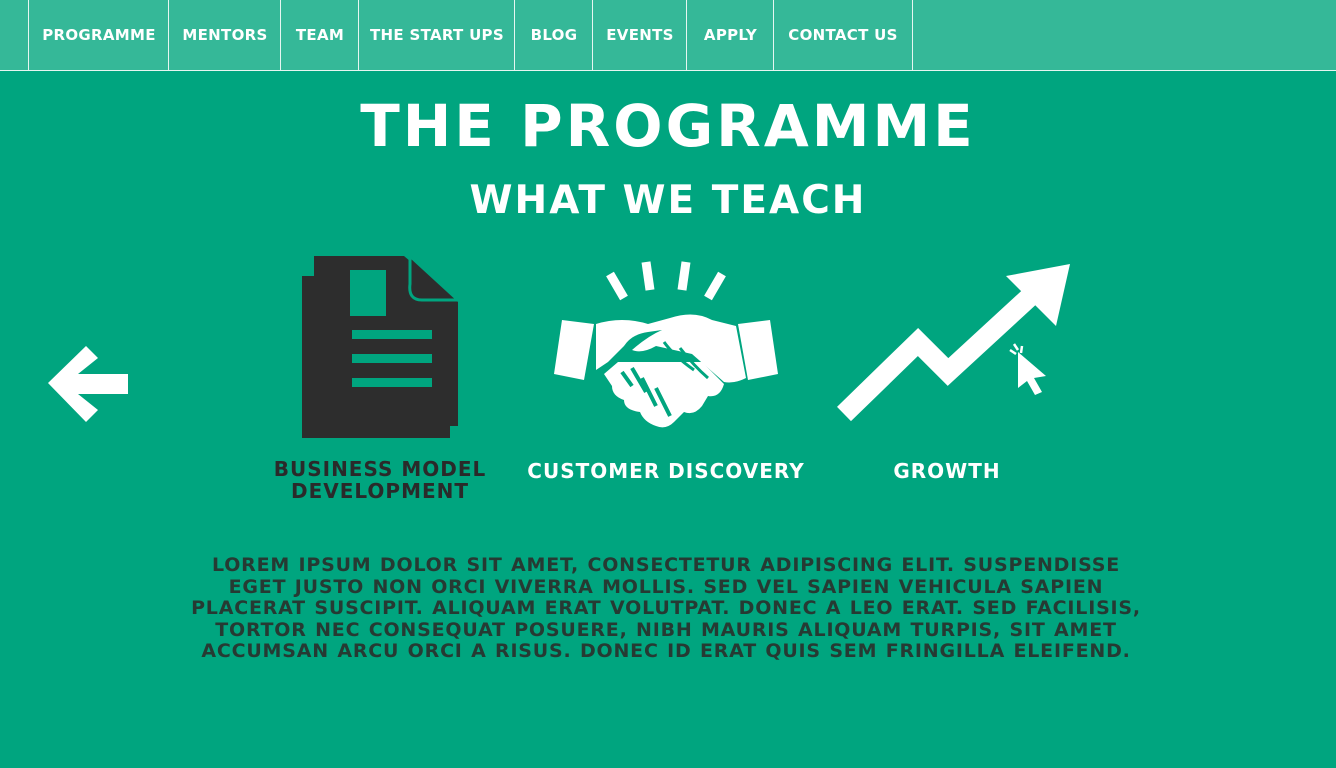 The image size is (1336, 768). I want to click on page-title: THE PROGRAMME, so click(668, 126).